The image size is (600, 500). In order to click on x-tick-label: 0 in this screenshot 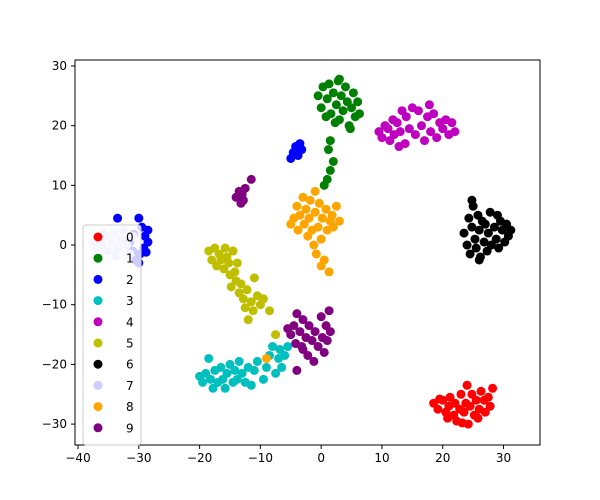, I will do `click(321, 458)`.